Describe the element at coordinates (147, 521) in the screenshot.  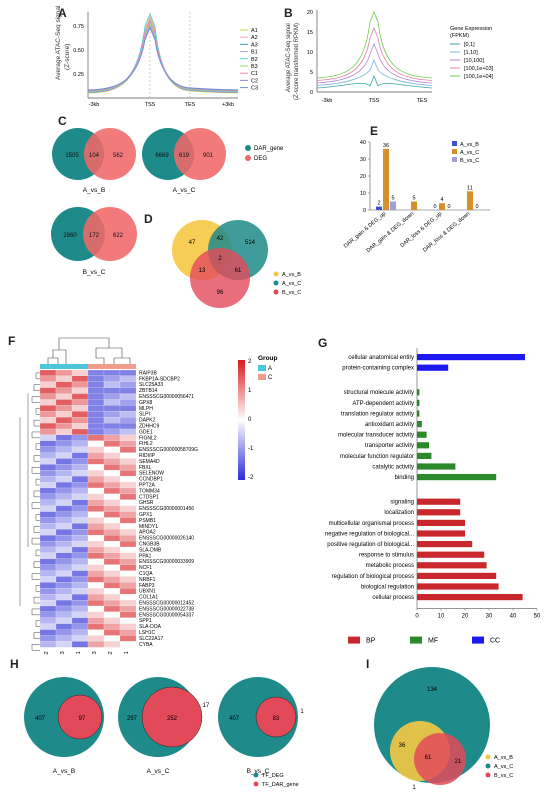
I see `gene-label: PSMB1` at that location.